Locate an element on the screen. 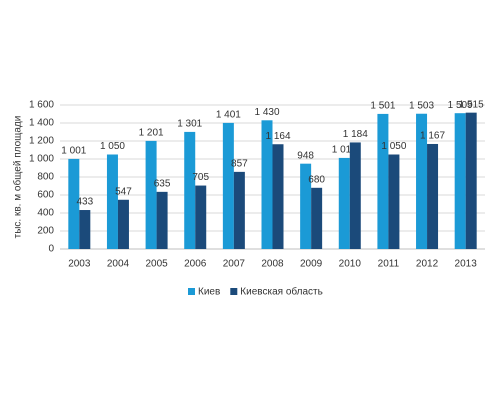 The height and width of the screenshot is (400, 500). y-tick-label: 1 200 is located at coordinates (41, 141).